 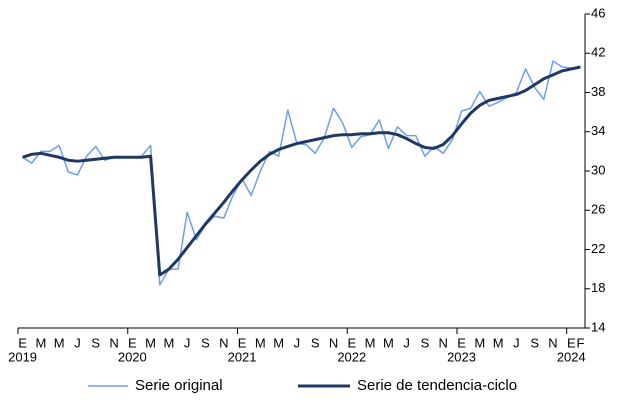 What do you see at coordinates (461, 356) in the screenshot?
I see `x-year-label: 2023` at bounding box center [461, 356].